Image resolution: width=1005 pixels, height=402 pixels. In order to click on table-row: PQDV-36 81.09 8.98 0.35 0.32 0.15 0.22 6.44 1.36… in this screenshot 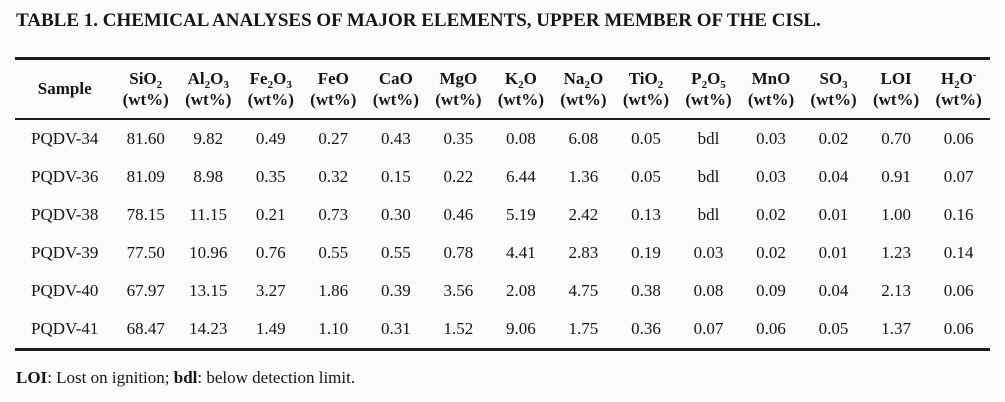, I will do `click(502, 177)`.